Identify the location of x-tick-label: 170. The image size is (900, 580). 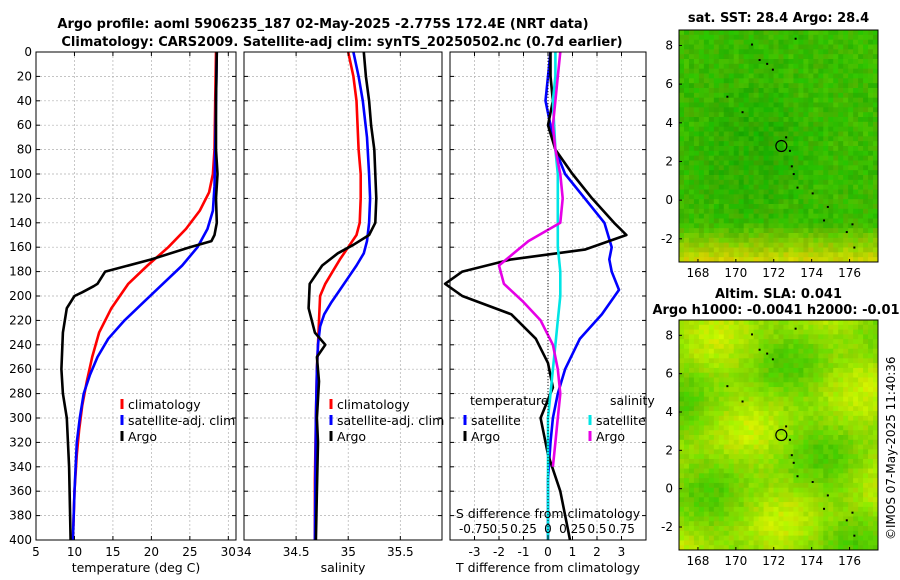
(735, 561).